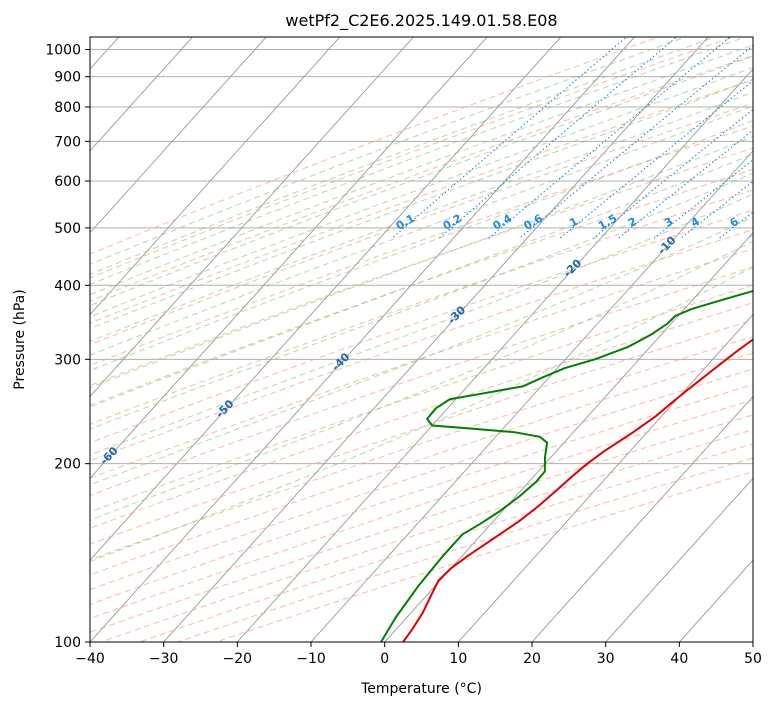 This screenshot has height=708, width=775. Describe the element at coordinates (20, 339) in the screenshot. I see `y-axis-label: Pressure (hPa)` at that location.